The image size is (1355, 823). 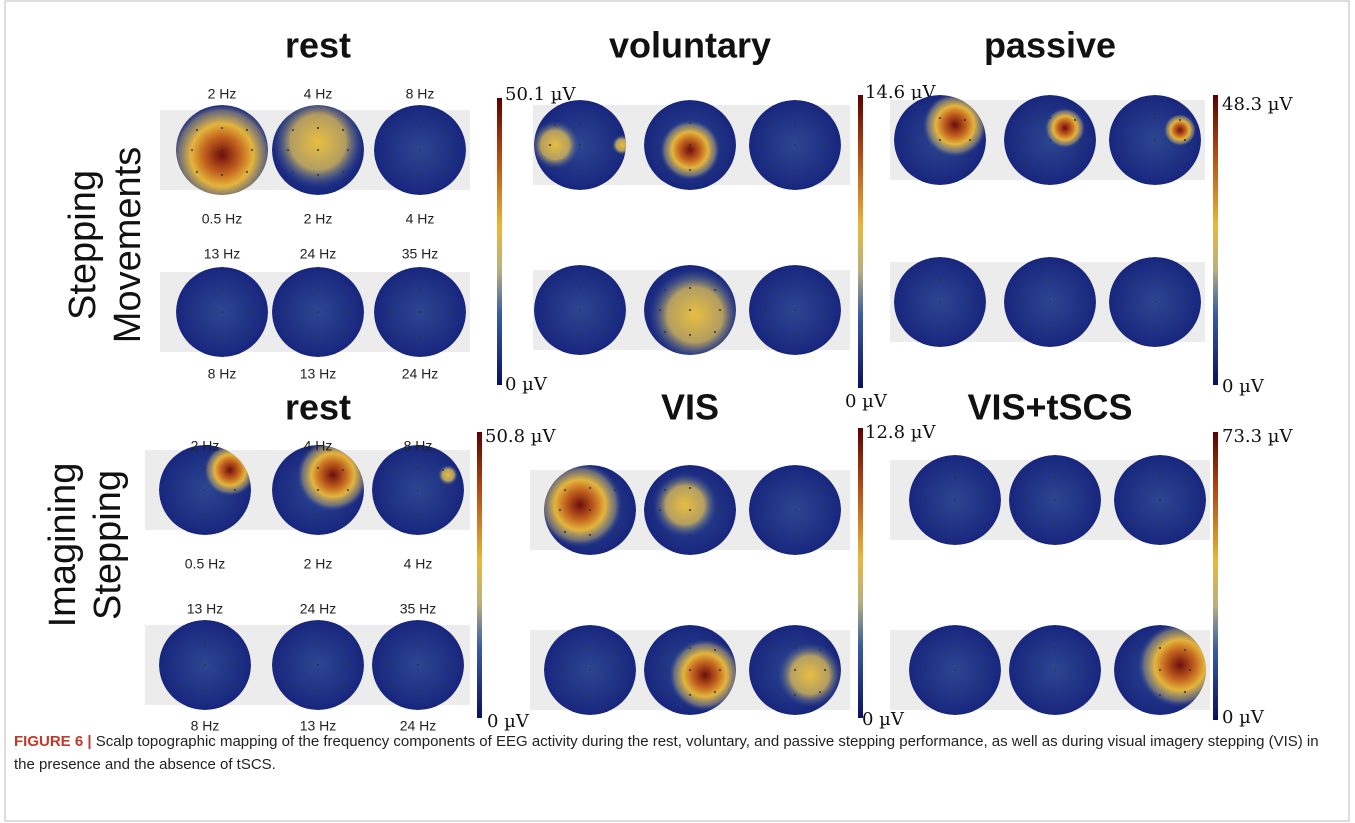 What do you see at coordinates (420, 254) in the screenshot?
I see `frequency-label: 35 Hz` at bounding box center [420, 254].